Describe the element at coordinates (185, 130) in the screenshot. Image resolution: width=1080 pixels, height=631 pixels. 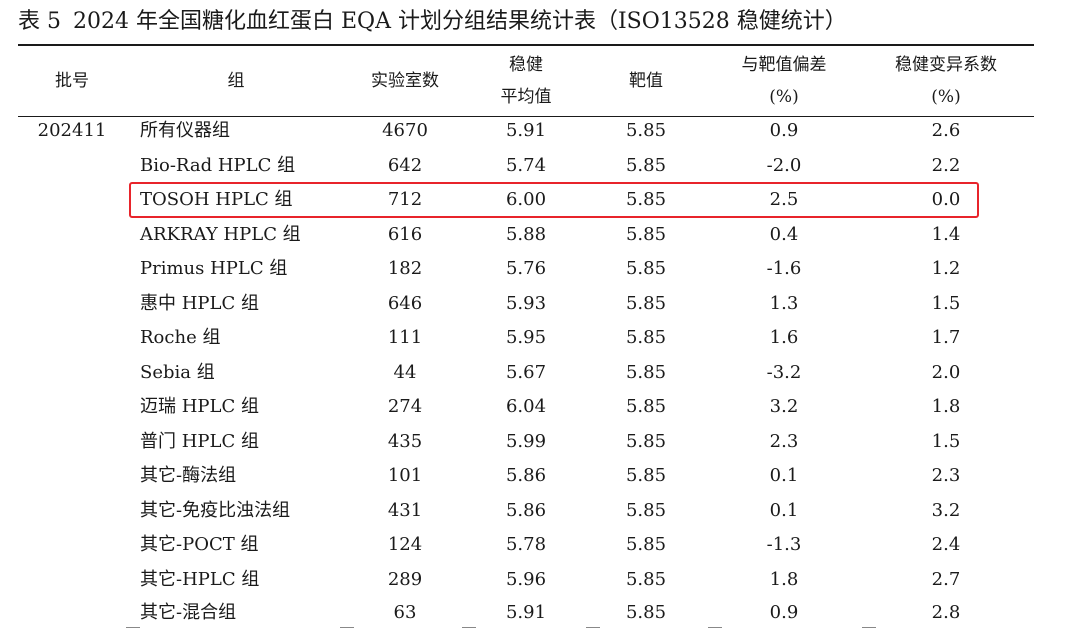
I see `cell-group: 所有仪器组` at that location.